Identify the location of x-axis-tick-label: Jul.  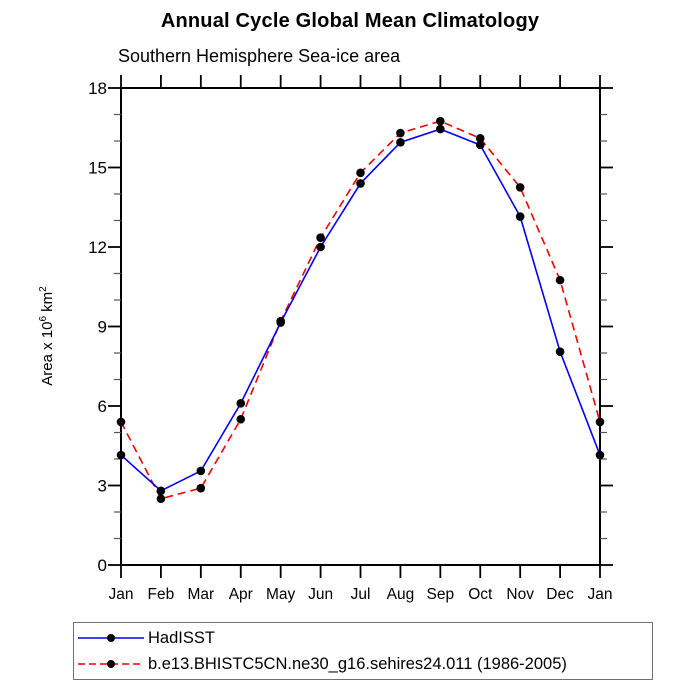
(361, 594).